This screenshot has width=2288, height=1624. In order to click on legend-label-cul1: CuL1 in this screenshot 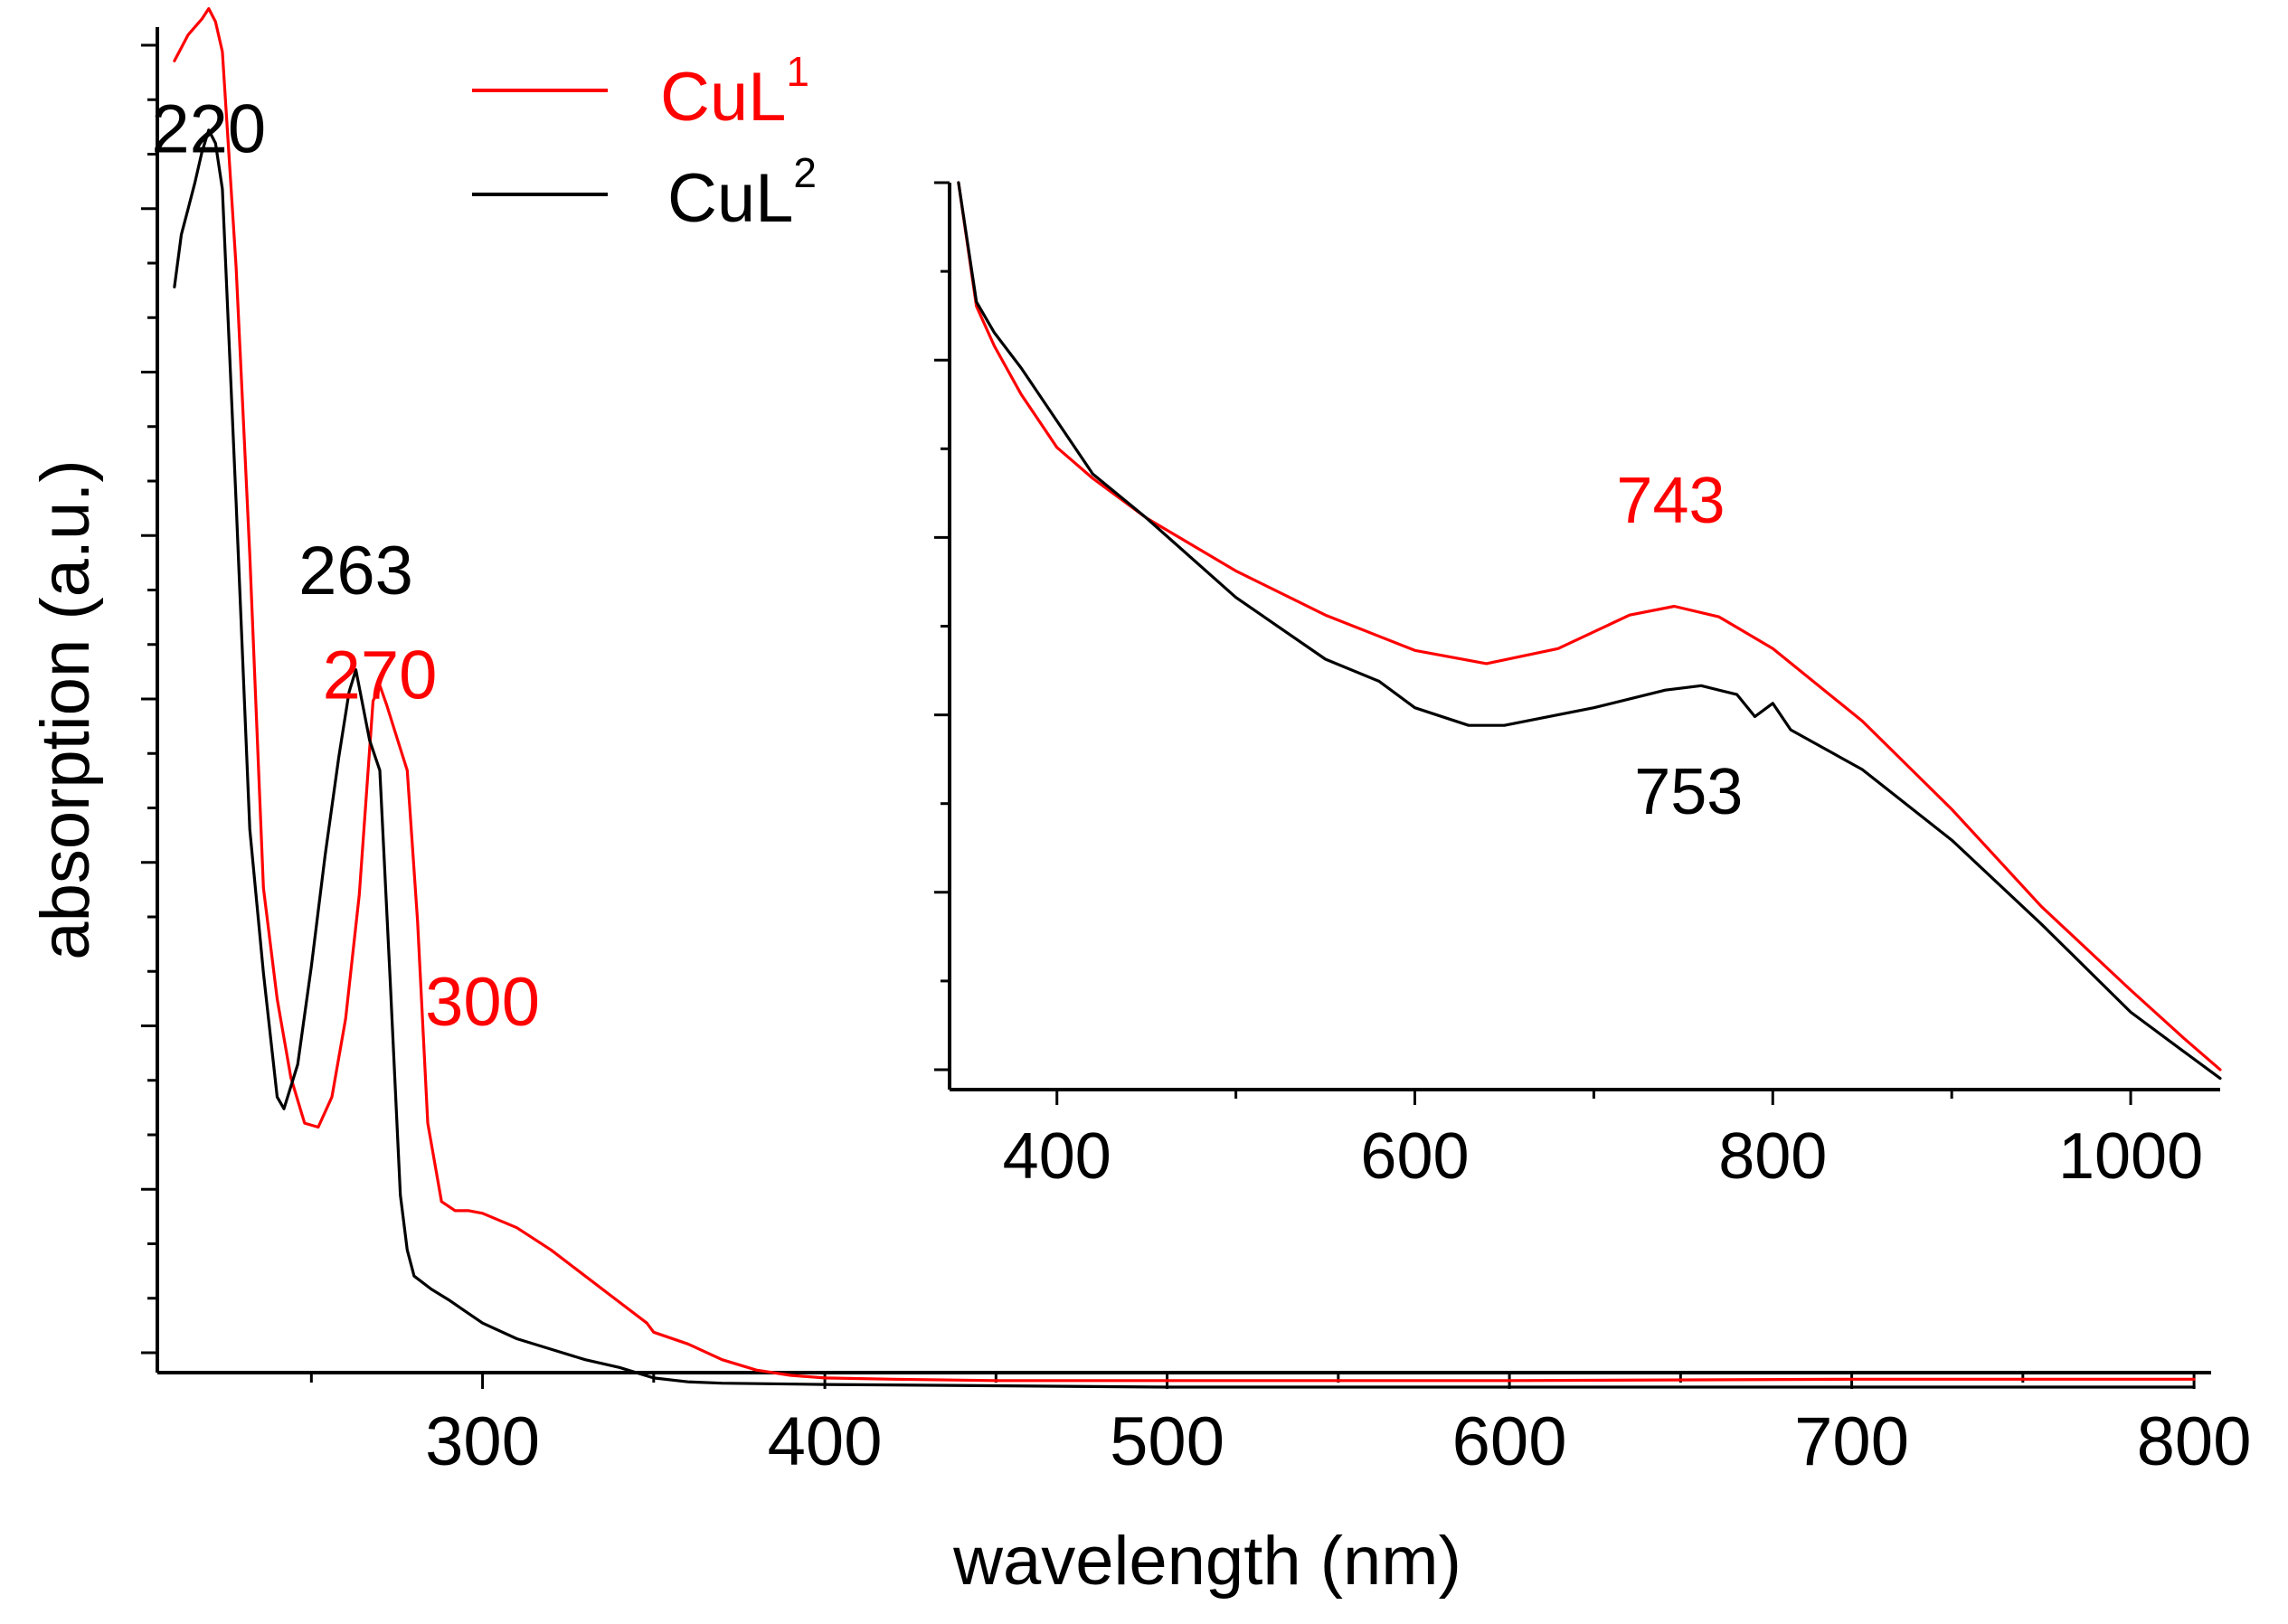, I will do `click(734, 92)`.